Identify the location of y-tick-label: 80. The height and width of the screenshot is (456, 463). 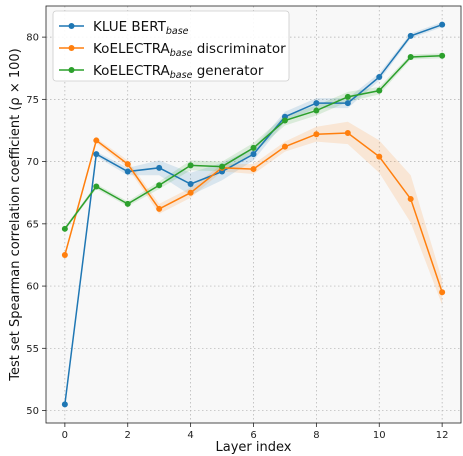
(32, 38).